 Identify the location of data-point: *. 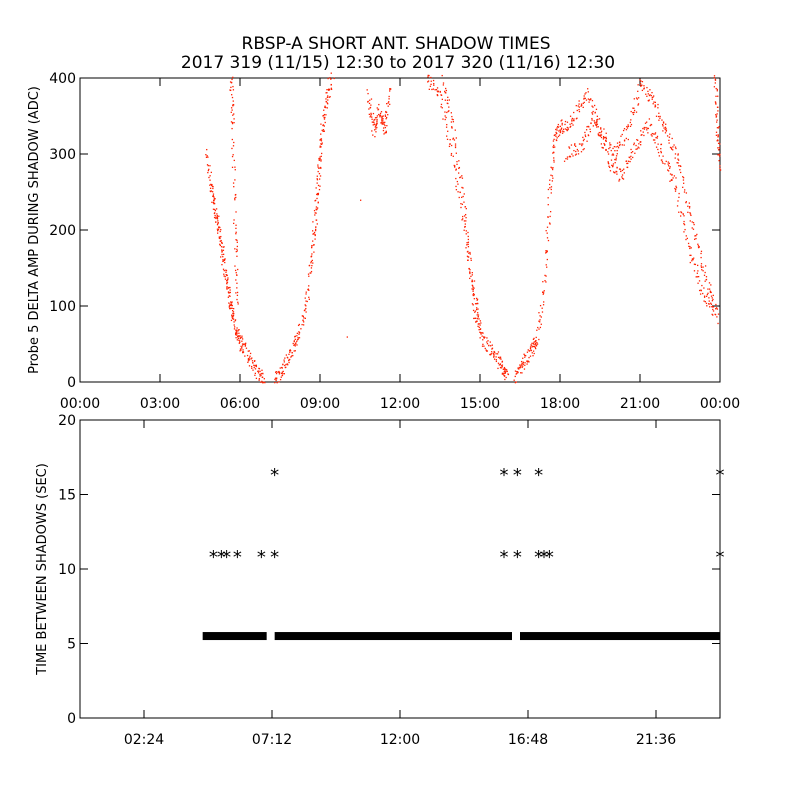
(549, 557).